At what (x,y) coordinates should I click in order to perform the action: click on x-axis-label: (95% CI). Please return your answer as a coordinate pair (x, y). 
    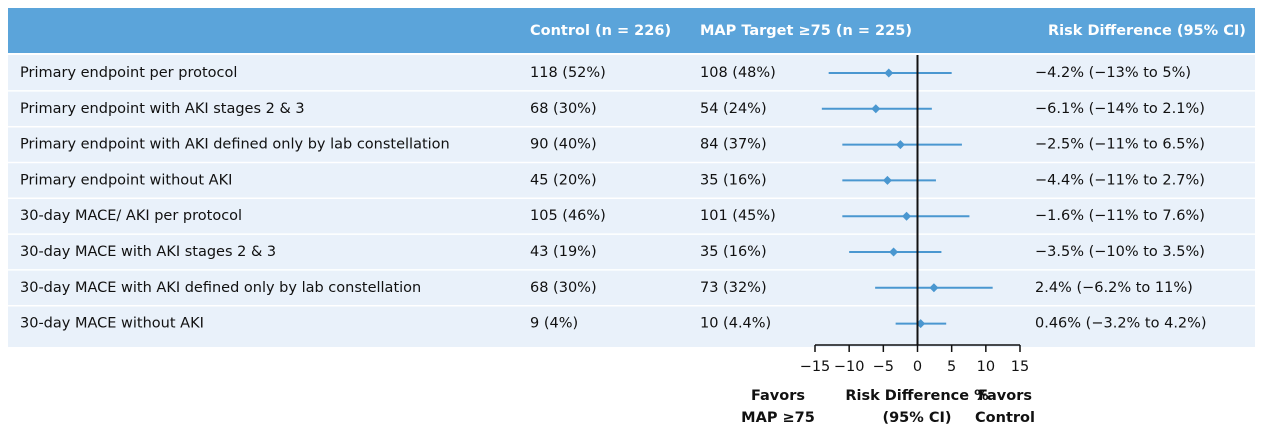
    Looking at the image, I should click on (916, 418).